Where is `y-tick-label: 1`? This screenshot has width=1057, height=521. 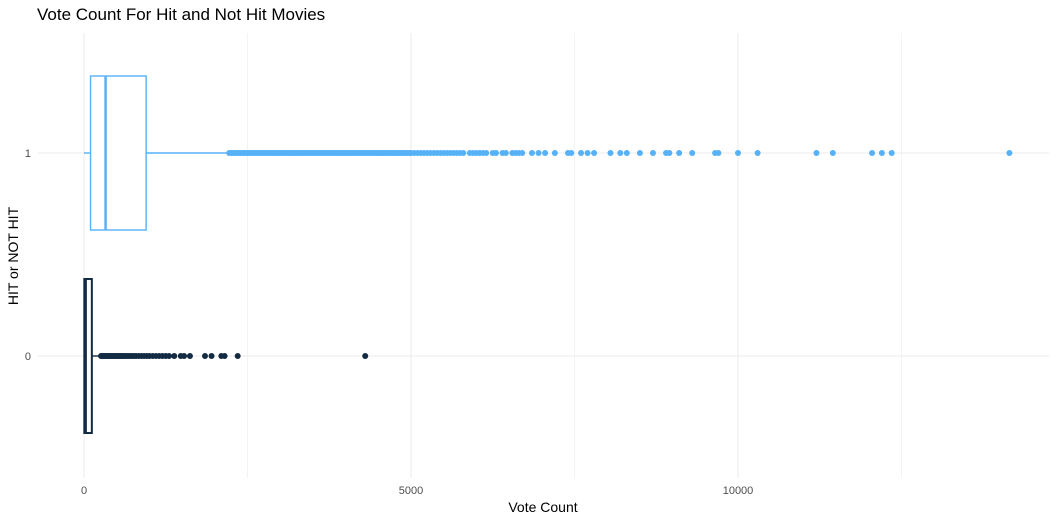 y-tick-label: 1 is located at coordinates (28, 154).